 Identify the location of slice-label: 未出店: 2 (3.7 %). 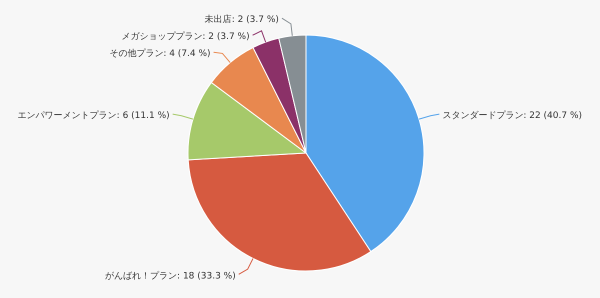
(241, 20).